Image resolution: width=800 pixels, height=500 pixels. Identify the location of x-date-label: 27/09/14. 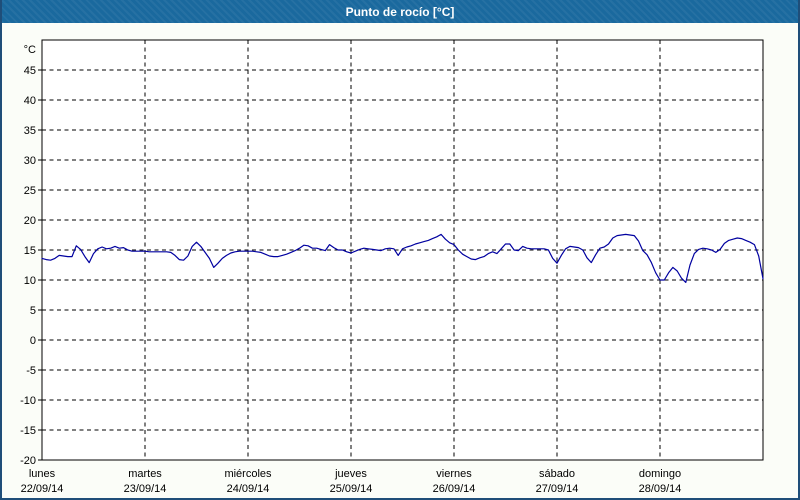
(557, 489).